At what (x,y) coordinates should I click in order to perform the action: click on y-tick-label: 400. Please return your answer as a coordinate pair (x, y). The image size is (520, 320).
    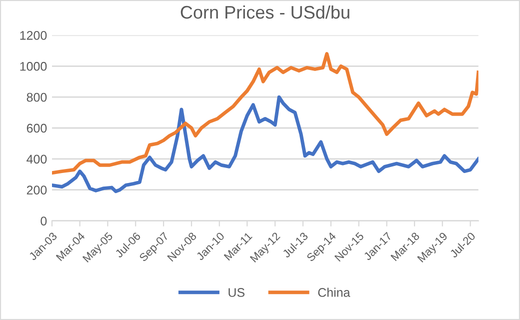
    Looking at the image, I should click on (36, 159).